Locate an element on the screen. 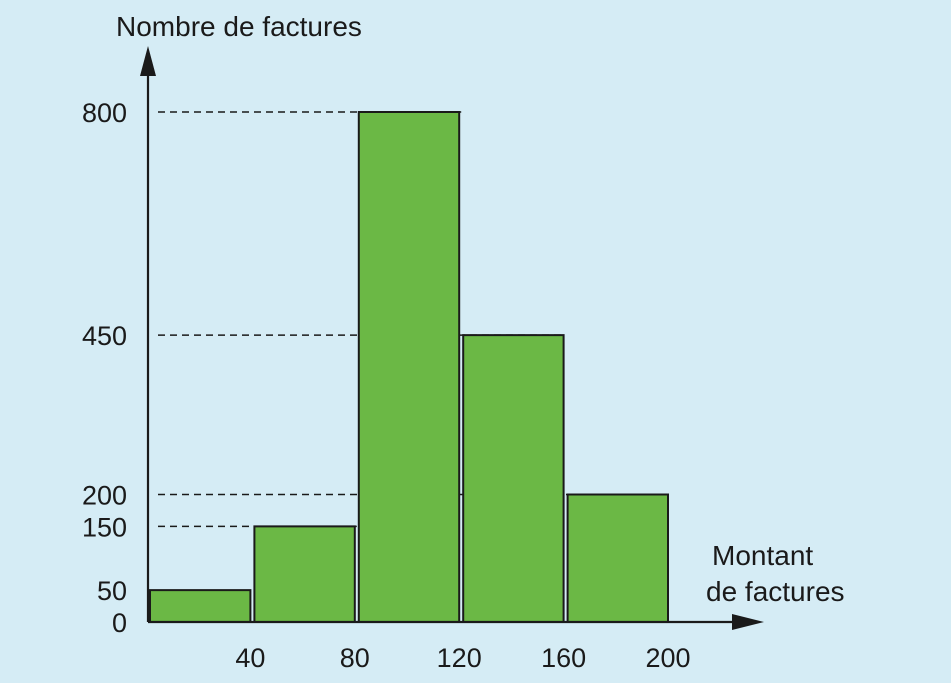 This screenshot has height=683, width=951. y-tick-label: 150 is located at coordinates (104, 527).